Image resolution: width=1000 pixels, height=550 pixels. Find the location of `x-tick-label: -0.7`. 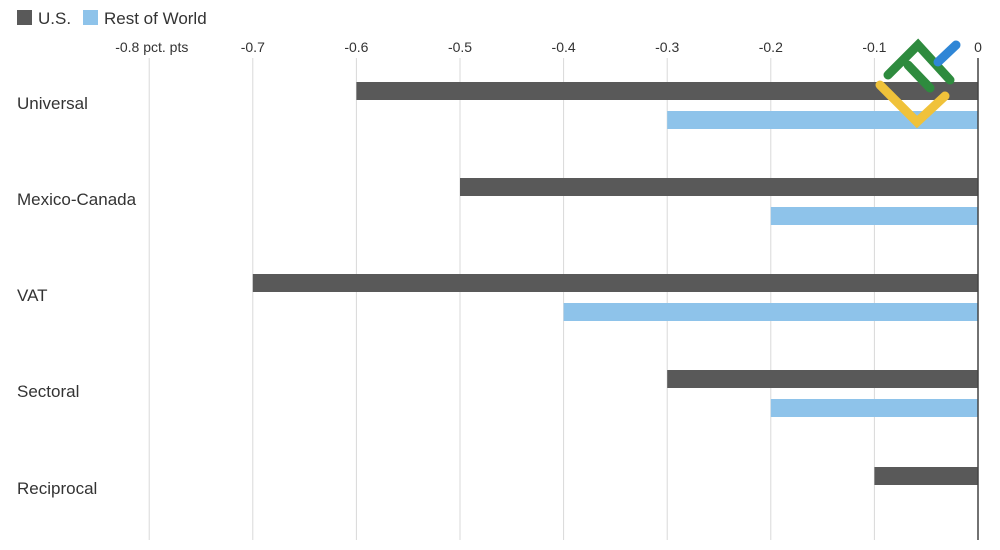

x-tick-label: -0.7 is located at coordinates (253, 47).